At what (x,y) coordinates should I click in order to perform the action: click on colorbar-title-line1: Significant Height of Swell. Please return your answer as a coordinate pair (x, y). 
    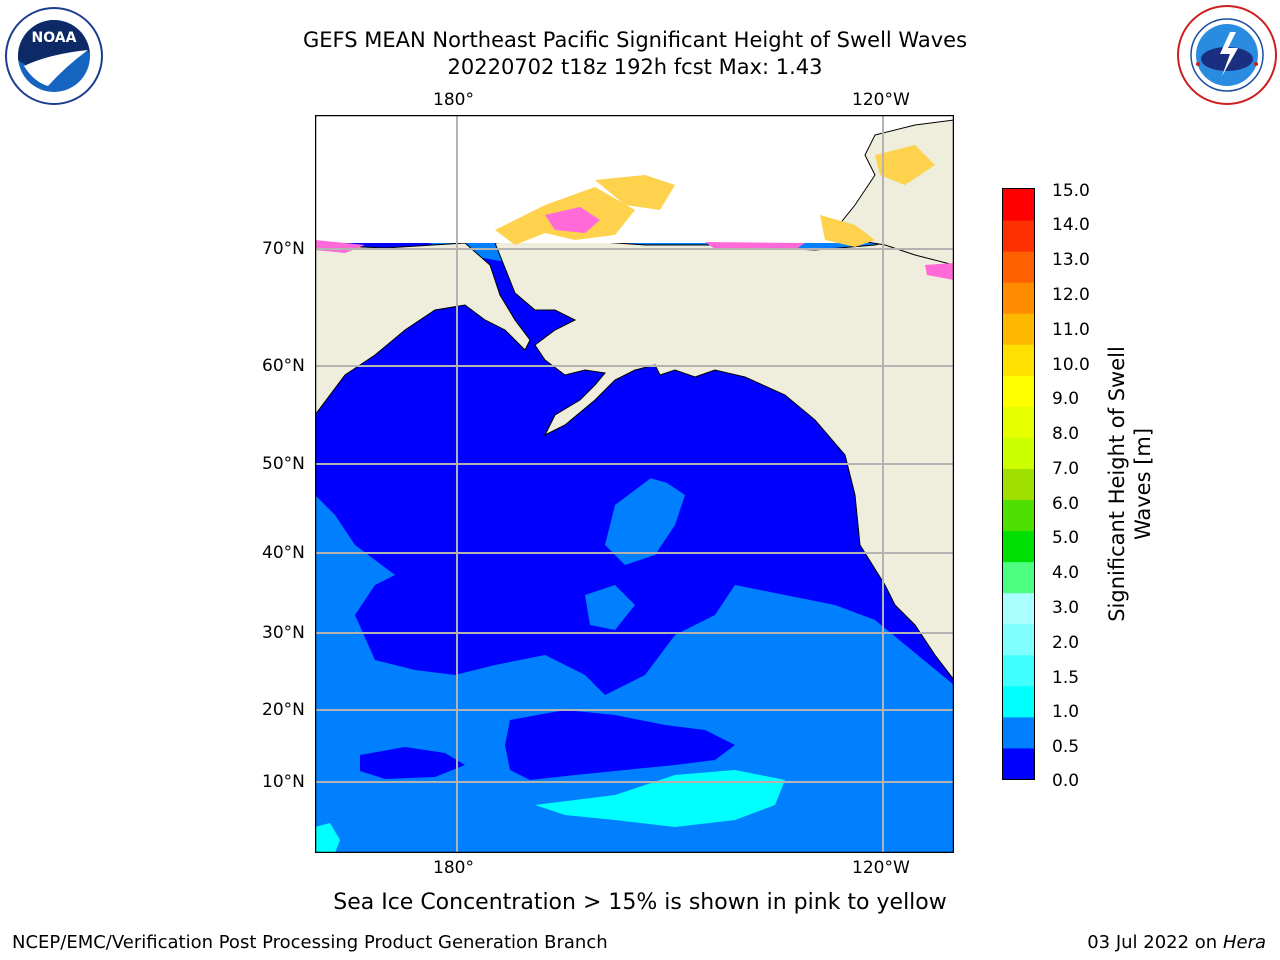
    Looking at the image, I should click on (1117, 484).